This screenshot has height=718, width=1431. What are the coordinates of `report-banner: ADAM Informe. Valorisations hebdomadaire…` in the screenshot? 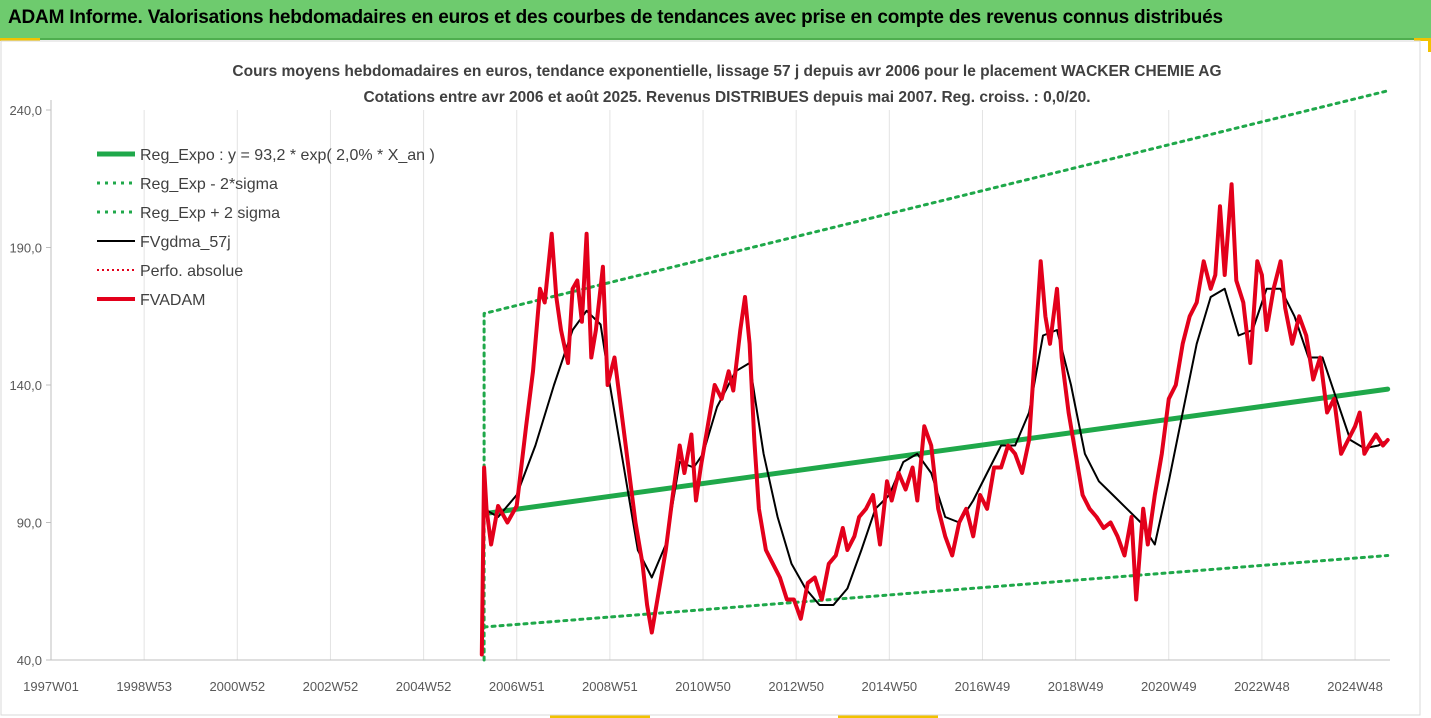 It's located at (715, 20).